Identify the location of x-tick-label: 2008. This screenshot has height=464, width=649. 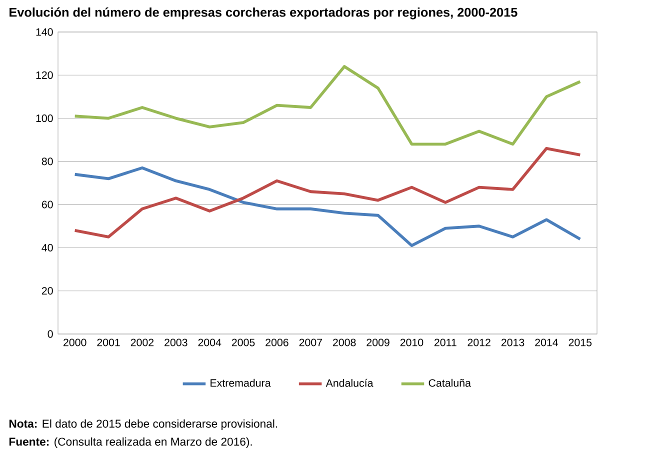
(344, 342).